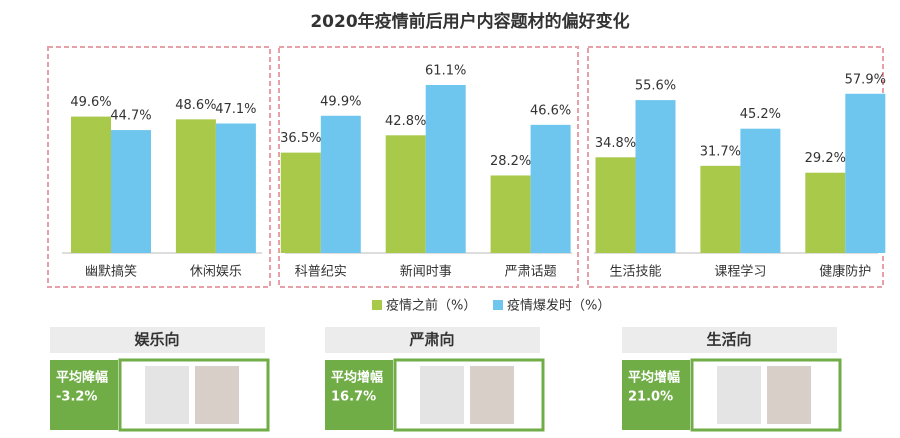  I want to click on legend-label: 疫情之前（%）, so click(431, 306).